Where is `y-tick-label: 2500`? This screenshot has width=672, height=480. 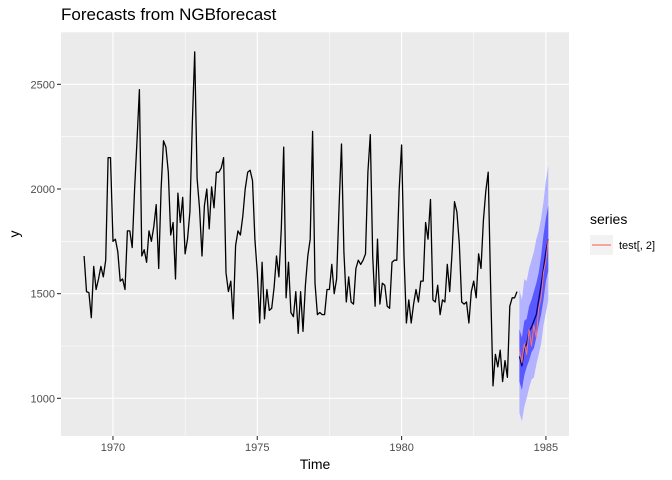 y-tick-label: 2500 is located at coordinates (43, 85).